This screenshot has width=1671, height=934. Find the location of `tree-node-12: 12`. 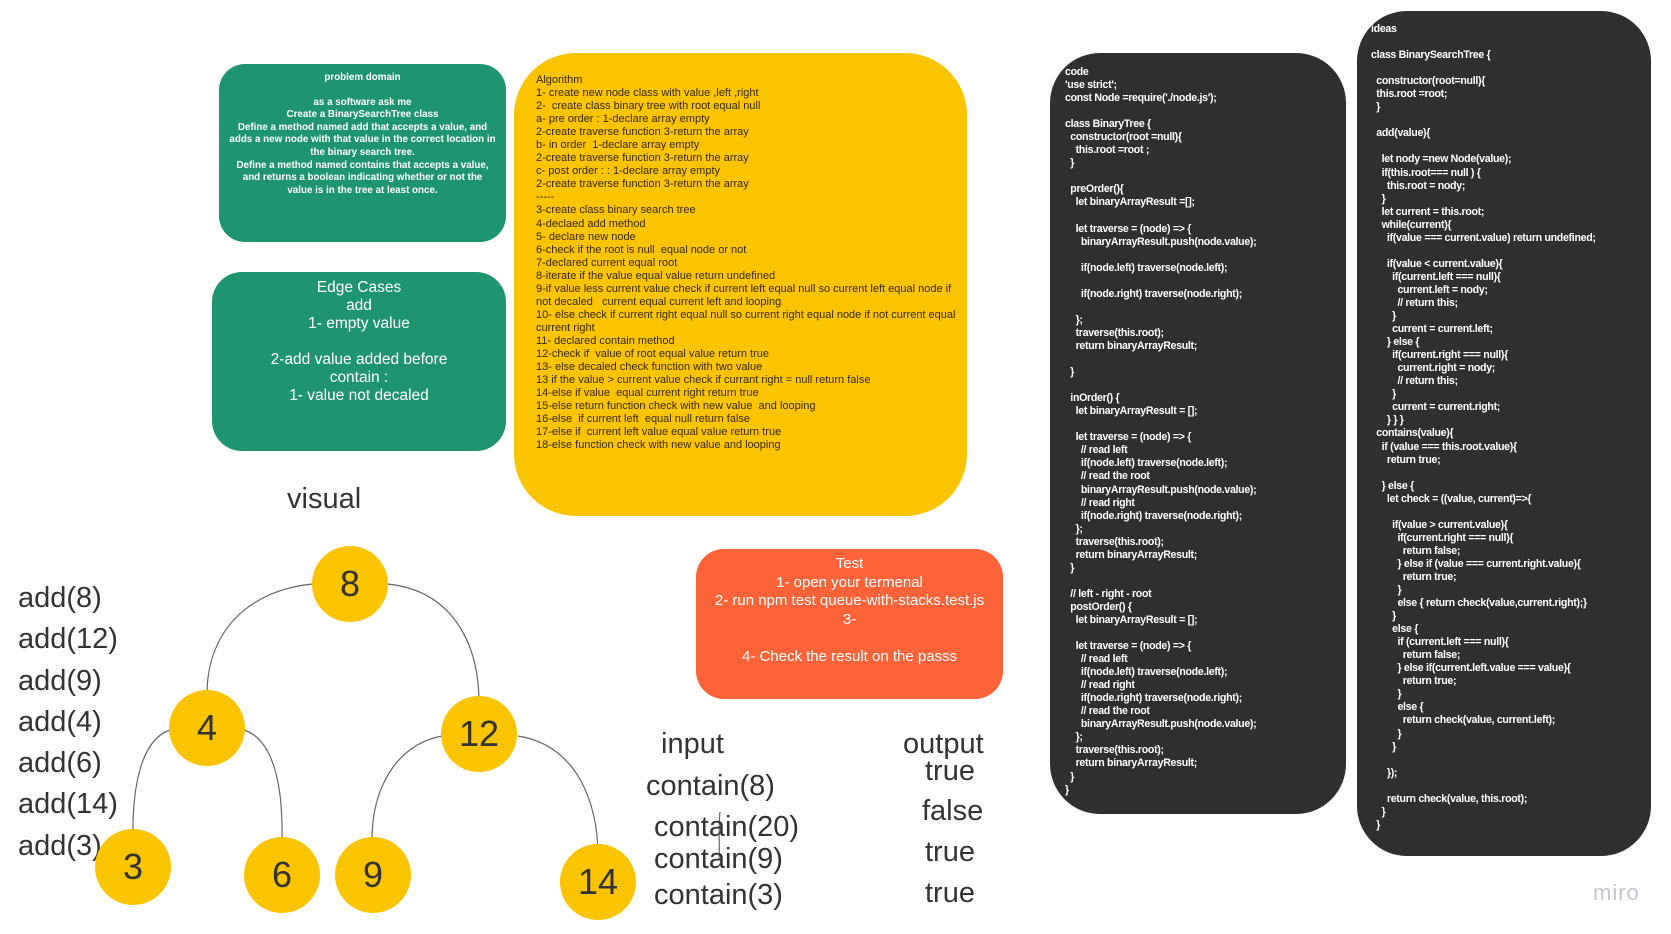

tree-node-12: 12 is located at coordinates (479, 734).